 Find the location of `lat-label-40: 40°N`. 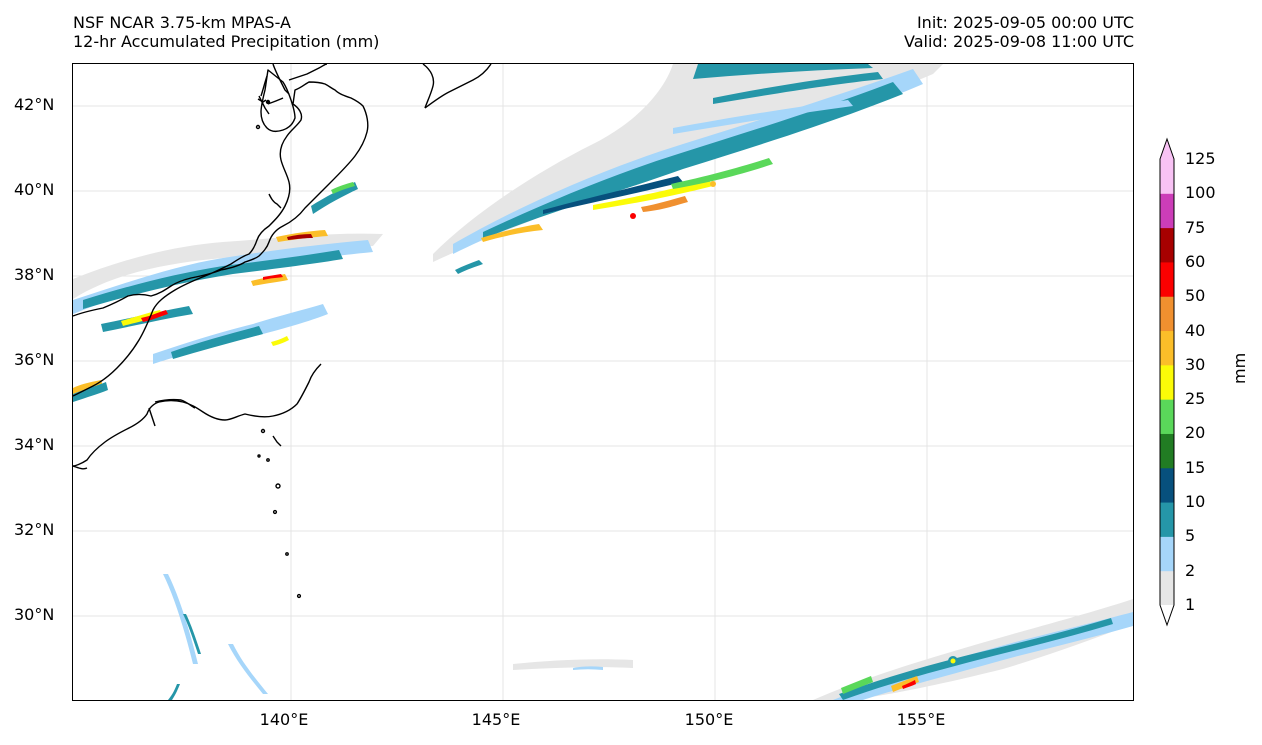

lat-label-40: 40°N is located at coordinates (34, 189).